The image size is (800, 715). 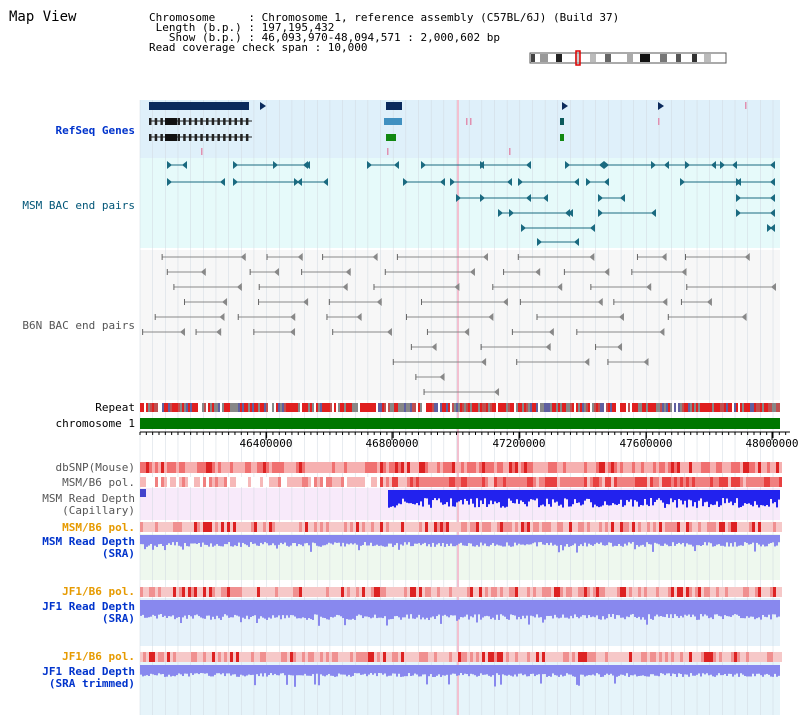 I want to click on track-label-refseq-genes: RefSeq Genes, so click(x=95, y=130).